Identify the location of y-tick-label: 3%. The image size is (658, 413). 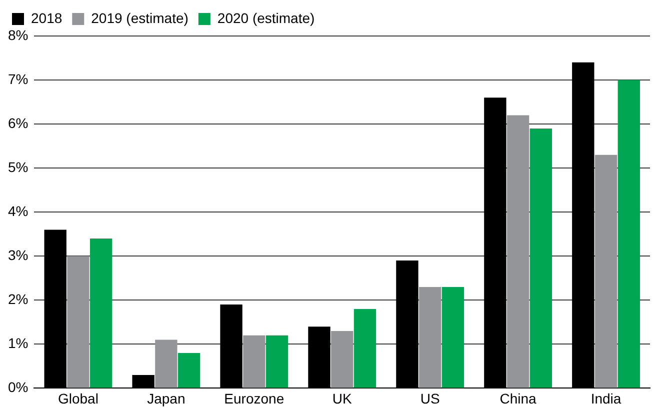
(18, 254).